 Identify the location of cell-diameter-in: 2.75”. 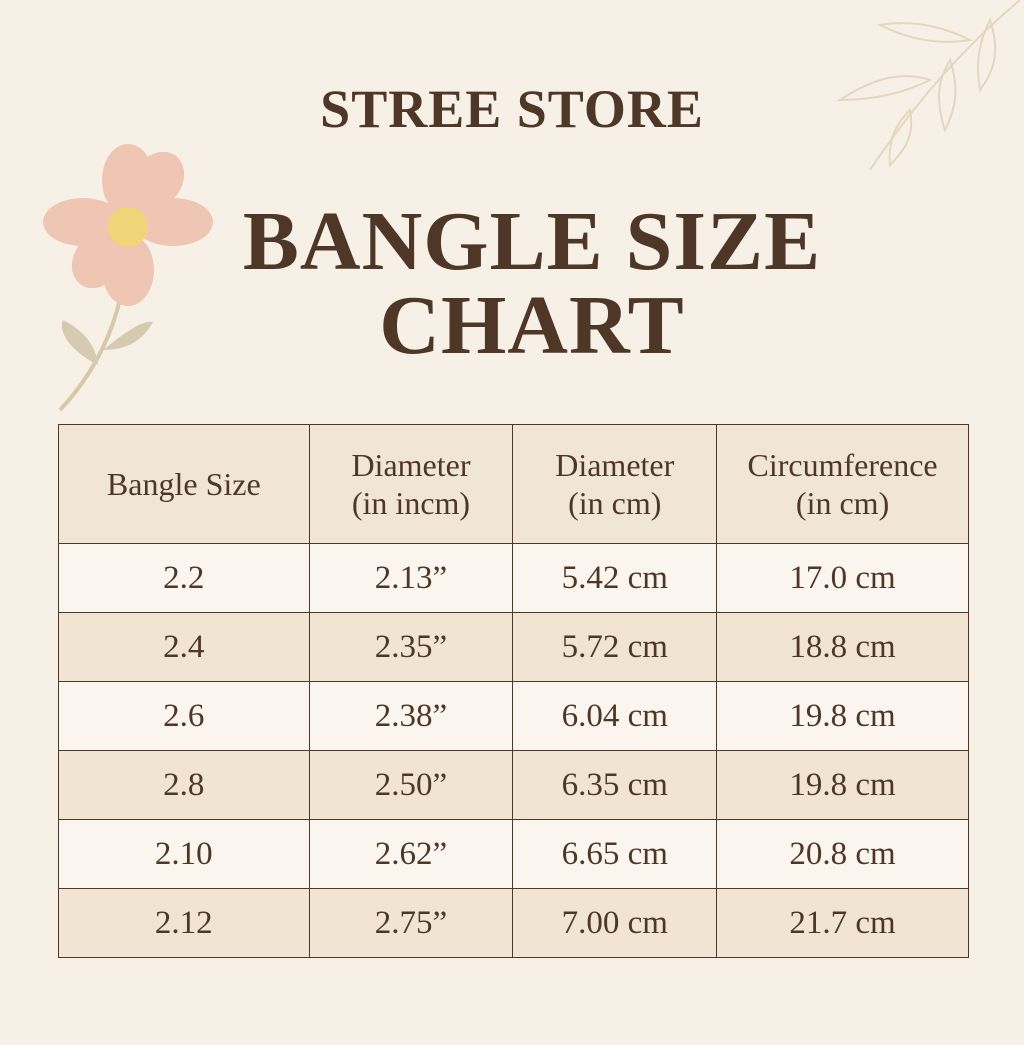
(411, 923).